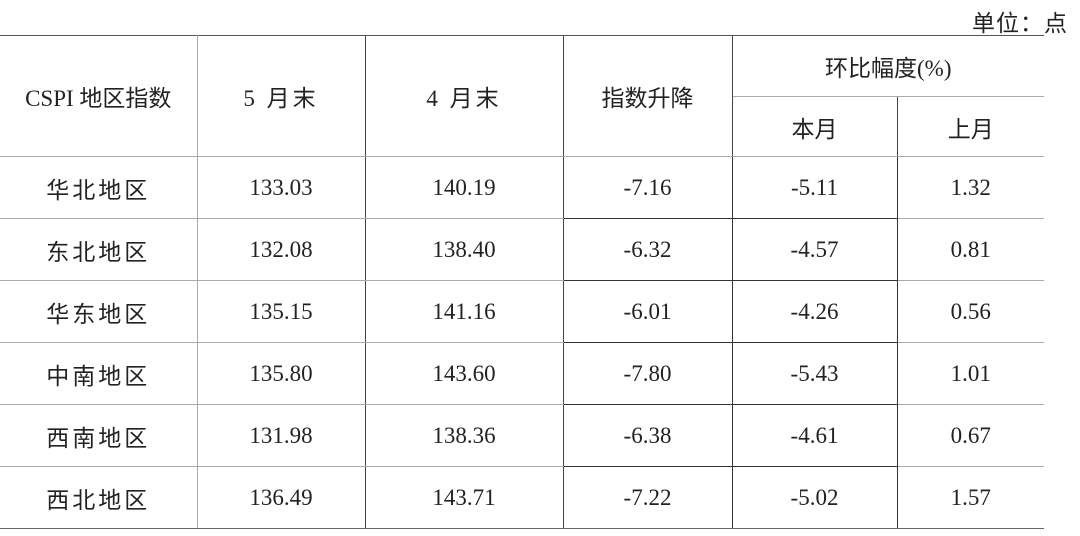 The height and width of the screenshot is (536, 1080). I want to click on cell-may: 135.15, so click(281, 311).